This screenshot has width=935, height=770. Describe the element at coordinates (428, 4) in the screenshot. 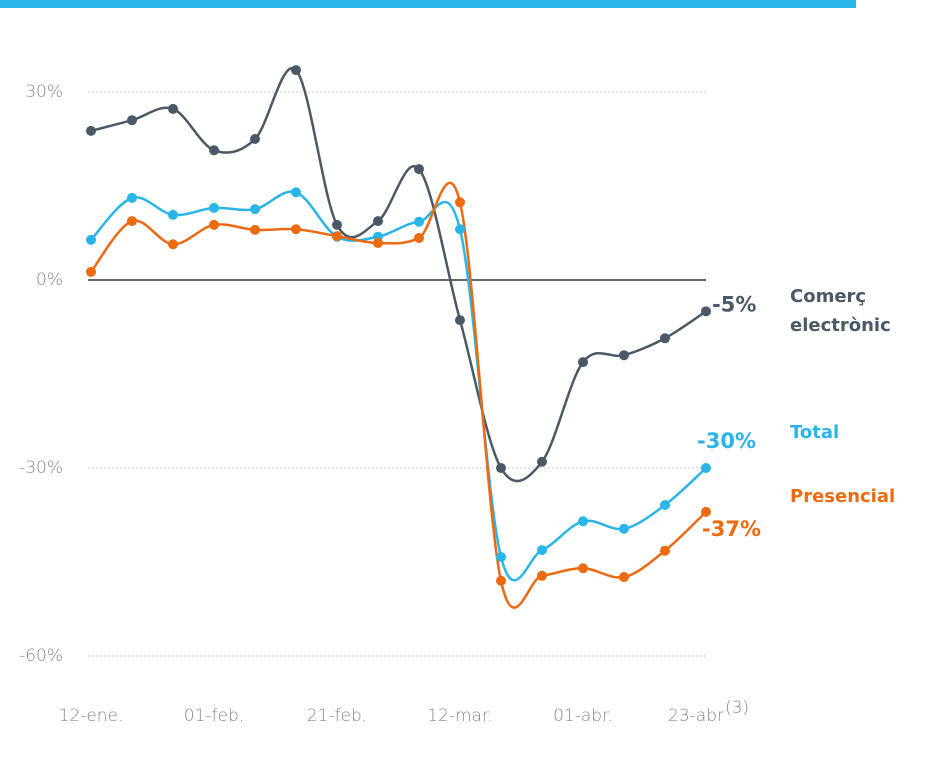

I see `top-bar` at that location.